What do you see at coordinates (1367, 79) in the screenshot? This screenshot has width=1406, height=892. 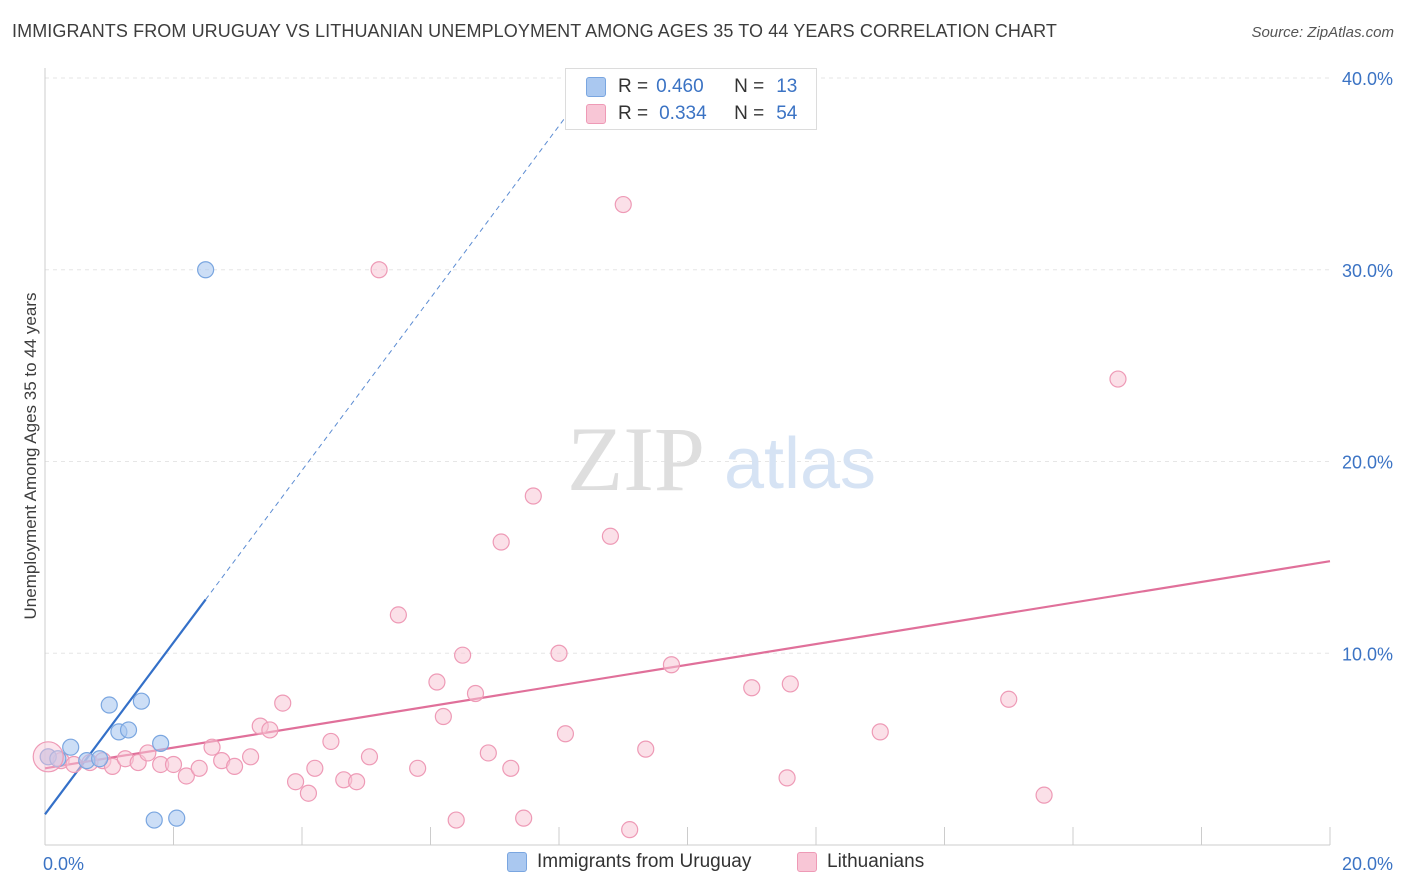 I see `y-tick-label: 40.0%` at bounding box center [1367, 79].